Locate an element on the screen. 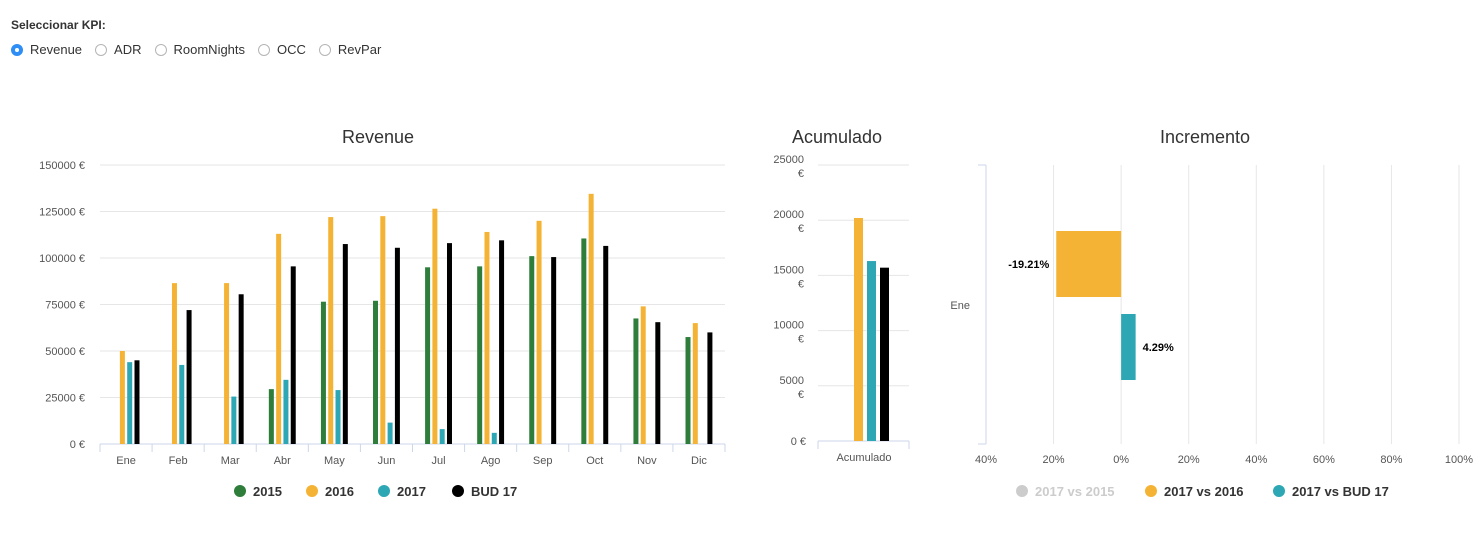 Image resolution: width=1483 pixels, height=537 pixels. x-tick-label: 80% is located at coordinates (1391, 460).